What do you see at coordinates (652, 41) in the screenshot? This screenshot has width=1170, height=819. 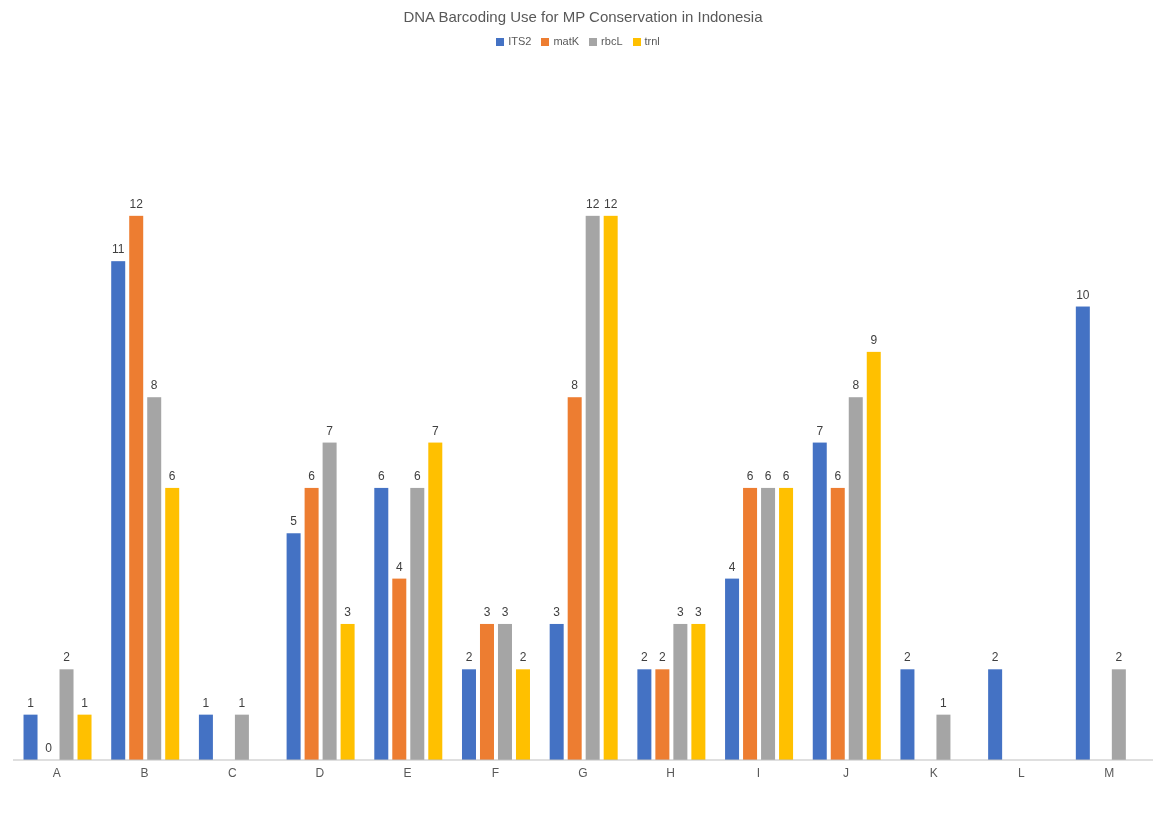 I see `legend-label: trnl` at bounding box center [652, 41].